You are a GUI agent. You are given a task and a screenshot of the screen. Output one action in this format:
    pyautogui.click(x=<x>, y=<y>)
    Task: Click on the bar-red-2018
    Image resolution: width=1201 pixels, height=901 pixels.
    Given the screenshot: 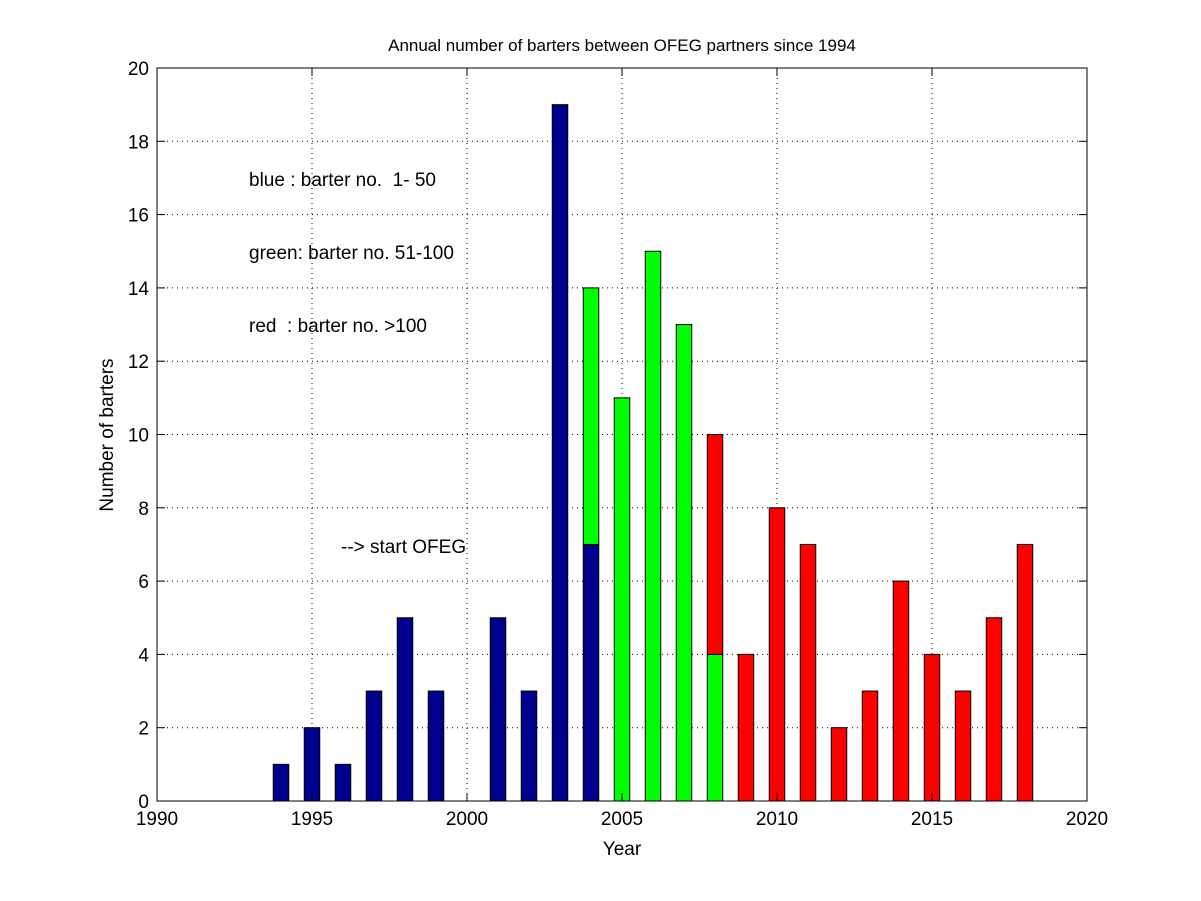 What is the action you would take?
    pyautogui.click(x=1025, y=672)
    